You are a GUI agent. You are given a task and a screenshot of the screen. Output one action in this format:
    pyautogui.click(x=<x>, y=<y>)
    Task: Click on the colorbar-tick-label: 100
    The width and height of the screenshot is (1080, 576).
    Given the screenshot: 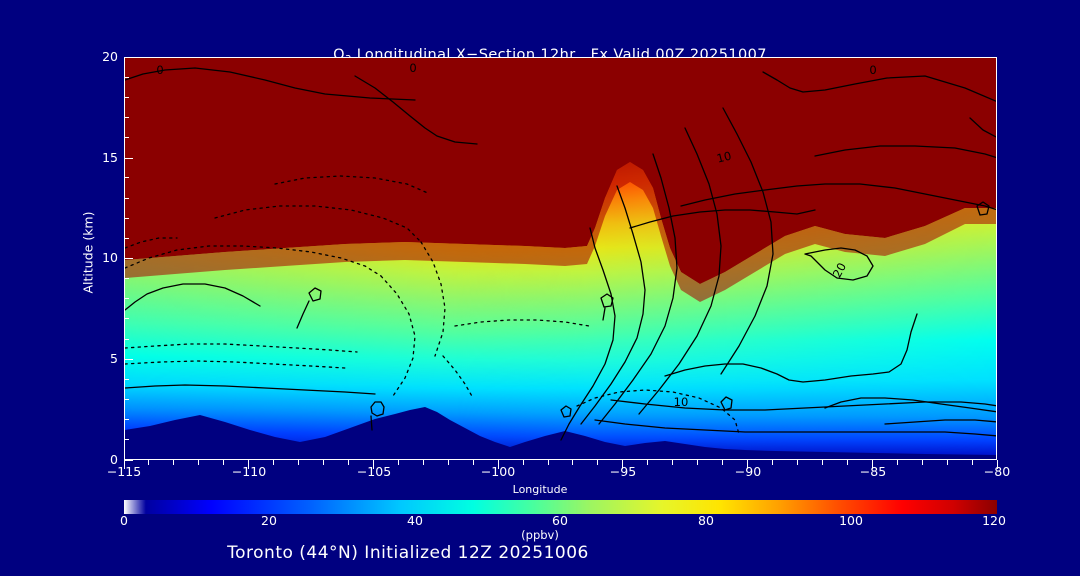 What is the action you would take?
    pyautogui.click(x=851, y=520)
    